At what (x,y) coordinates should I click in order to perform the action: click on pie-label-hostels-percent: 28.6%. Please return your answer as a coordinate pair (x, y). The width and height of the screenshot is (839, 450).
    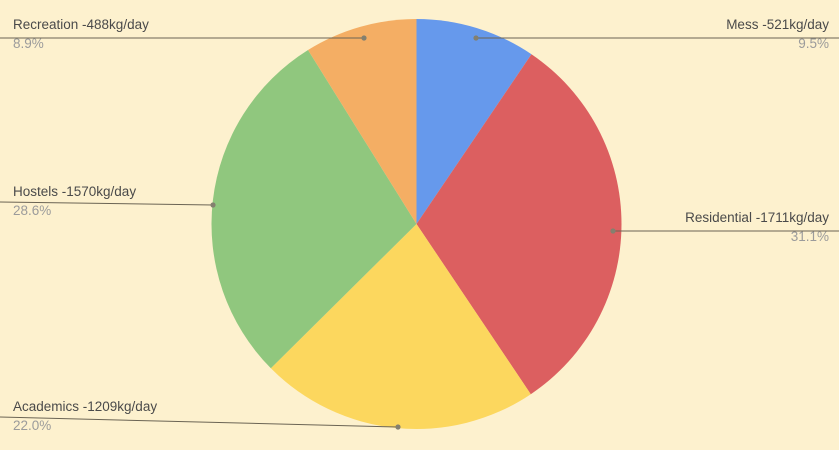
    Looking at the image, I should click on (32, 210).